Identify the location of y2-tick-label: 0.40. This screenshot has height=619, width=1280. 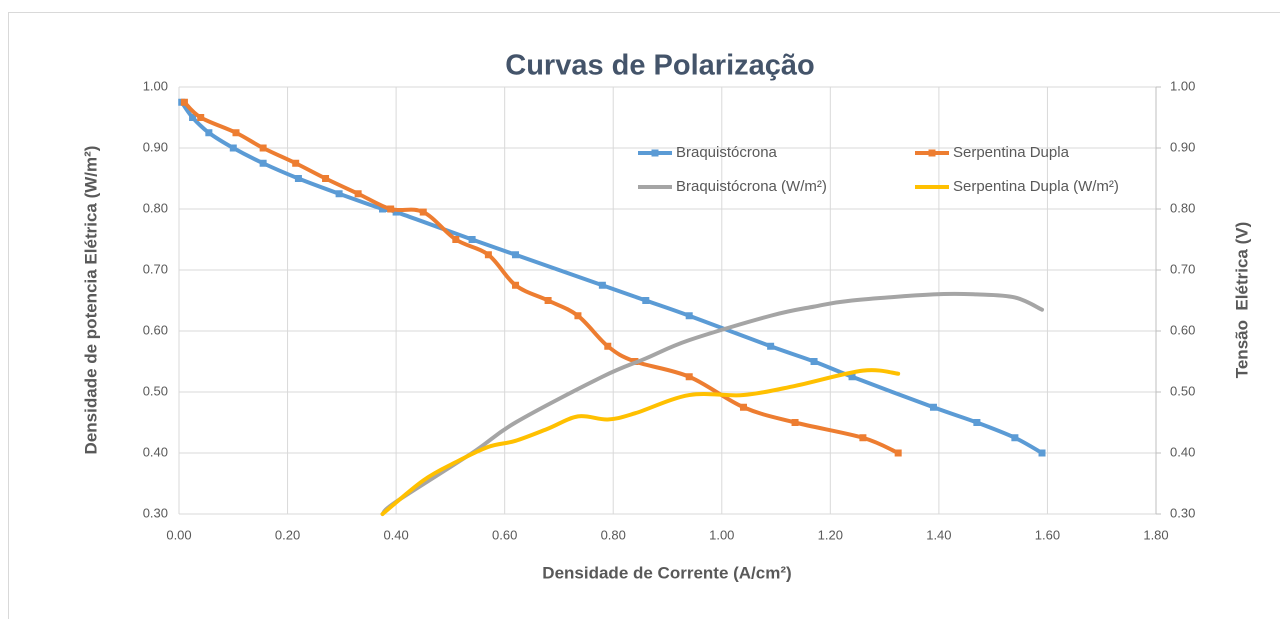
(1182, 451).